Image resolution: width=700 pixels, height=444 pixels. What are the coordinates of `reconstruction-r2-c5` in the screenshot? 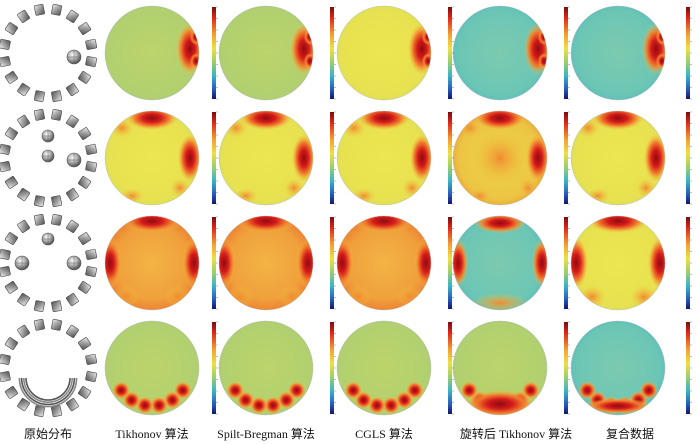 It's located at (500, 158).